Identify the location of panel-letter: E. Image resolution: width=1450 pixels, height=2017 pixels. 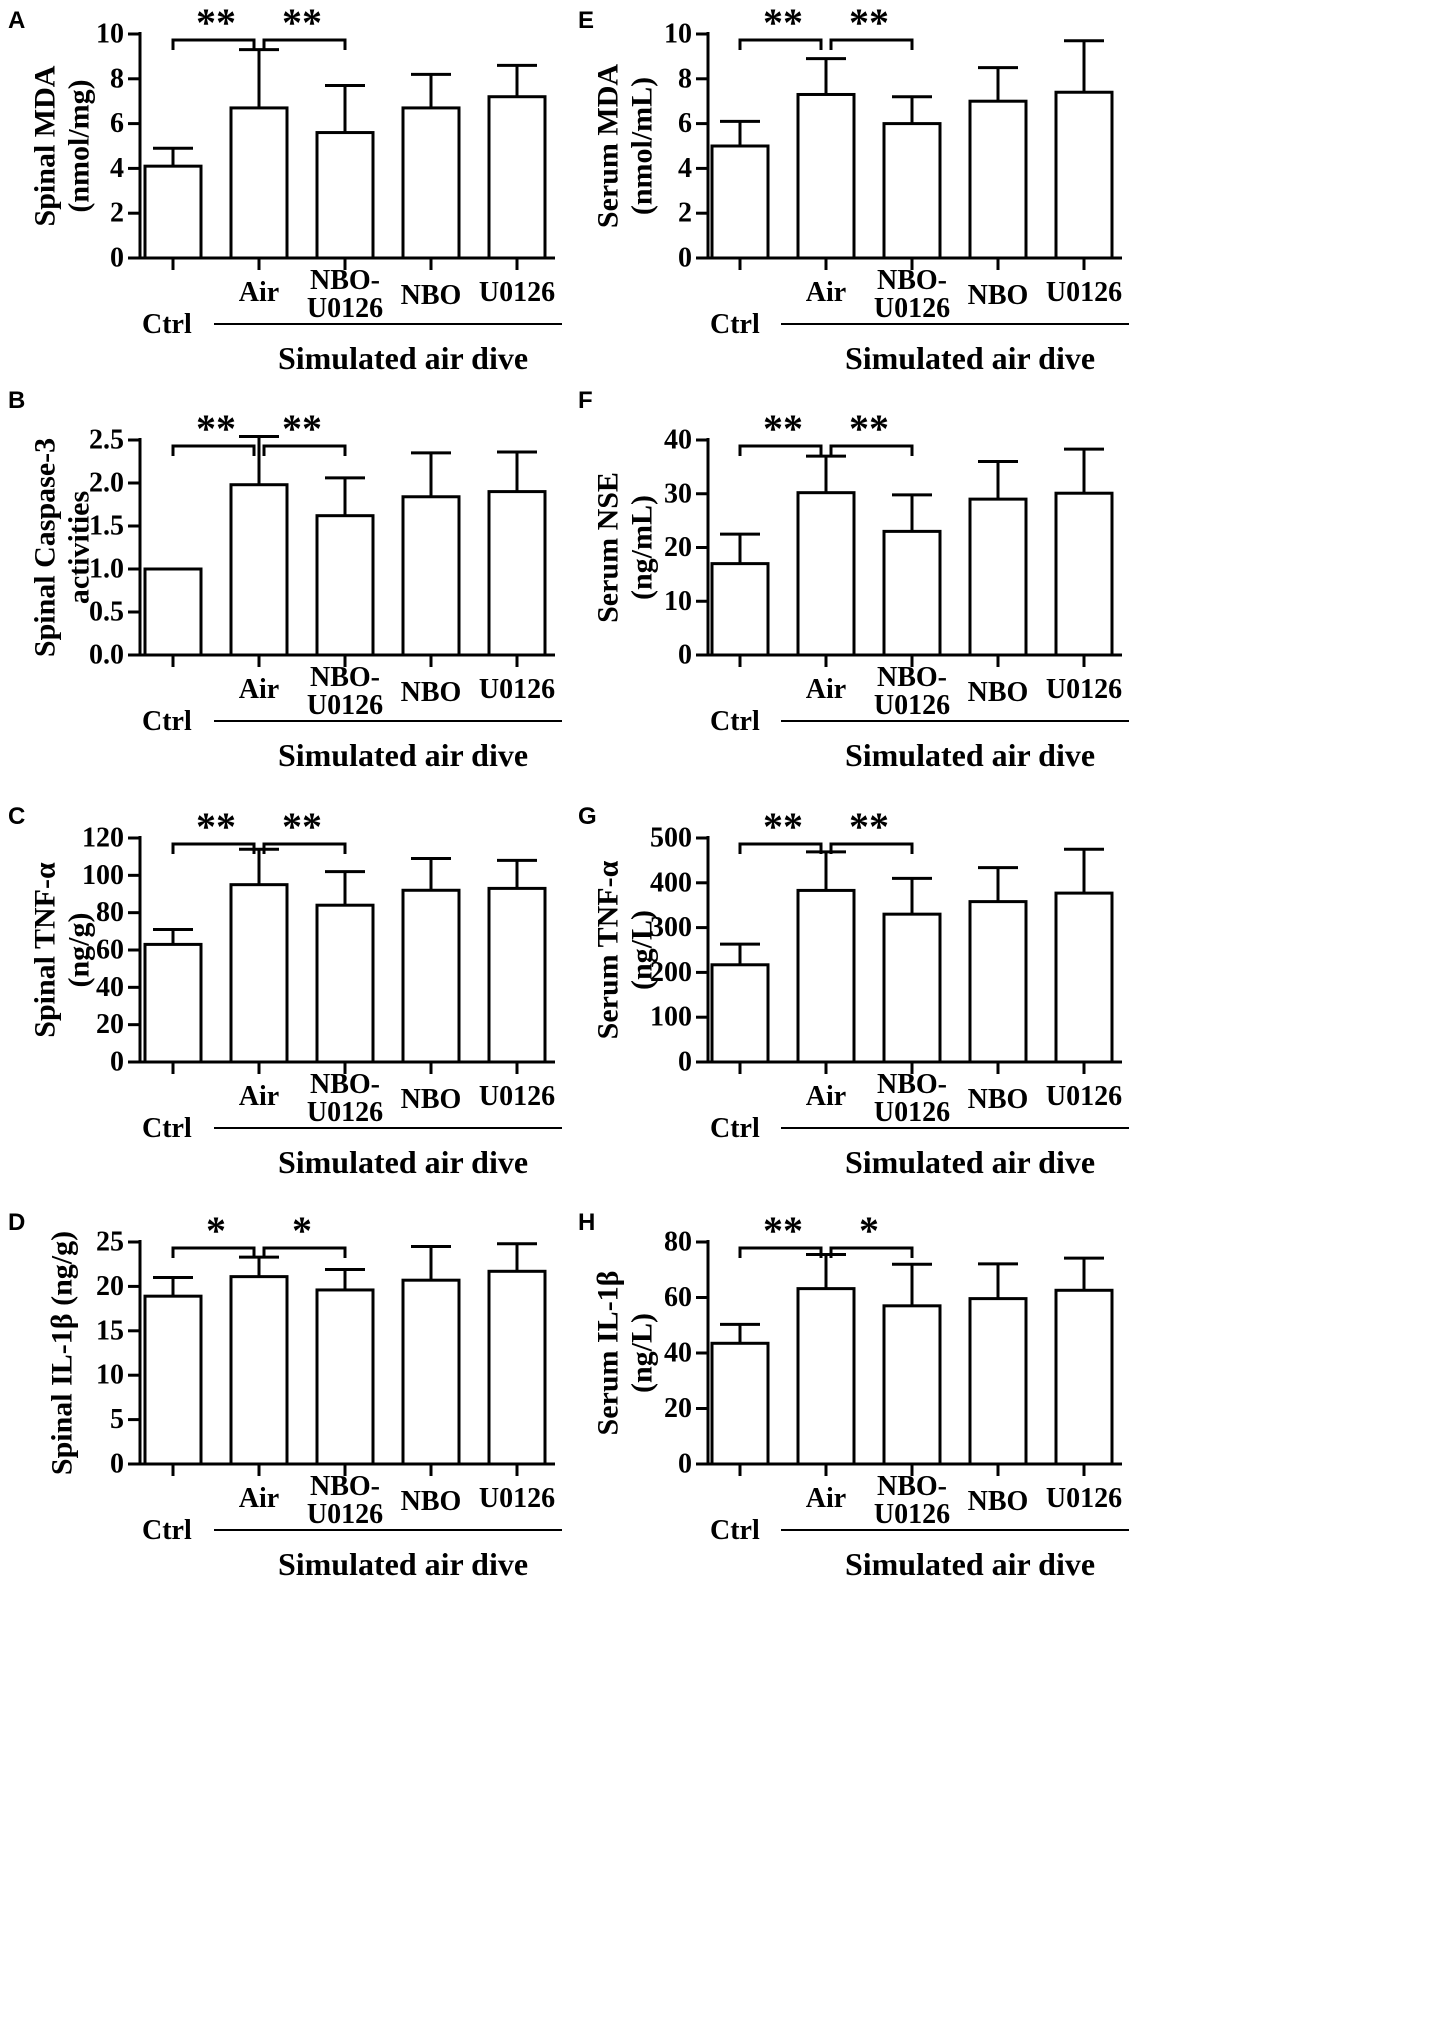
(586, 20).